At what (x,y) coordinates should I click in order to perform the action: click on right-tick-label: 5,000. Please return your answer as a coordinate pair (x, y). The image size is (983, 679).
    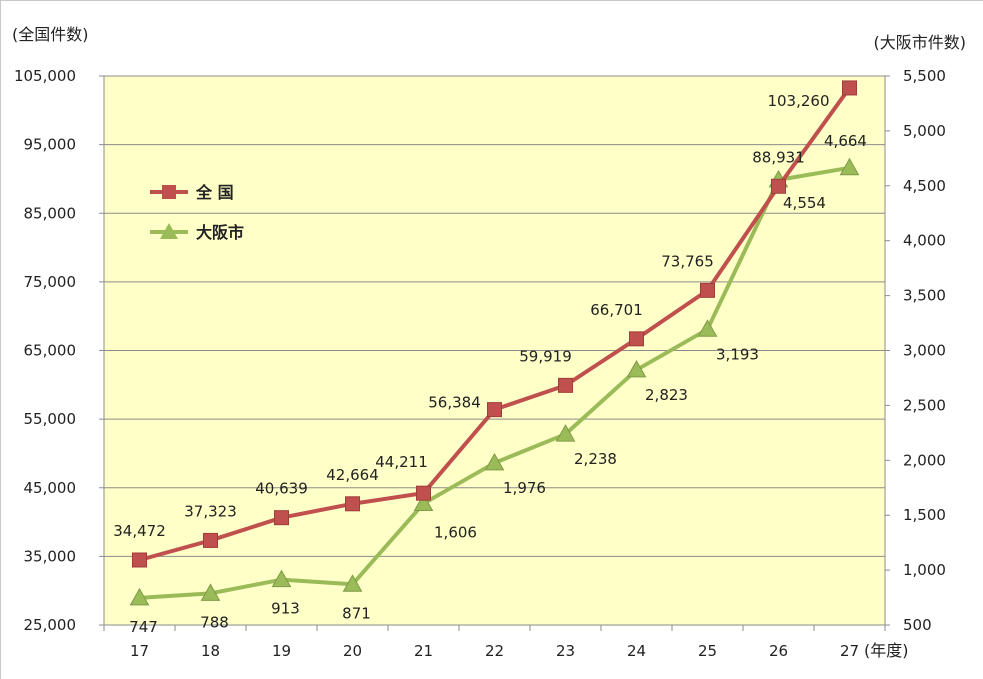
    Looking at the image, I should click on (924, 131).